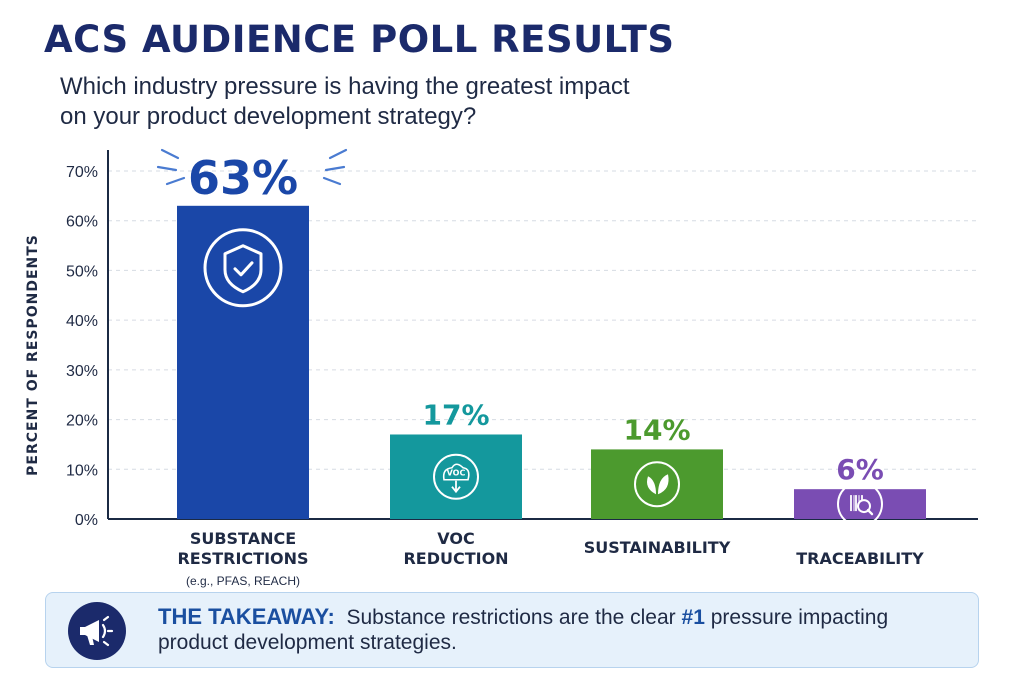 The width and height of the screenshot is (1024, 683). What do you see at coordinates (82, 271) in the screenshot?
I see `y-tick-label: 50%` at bounding box center [82, 271].